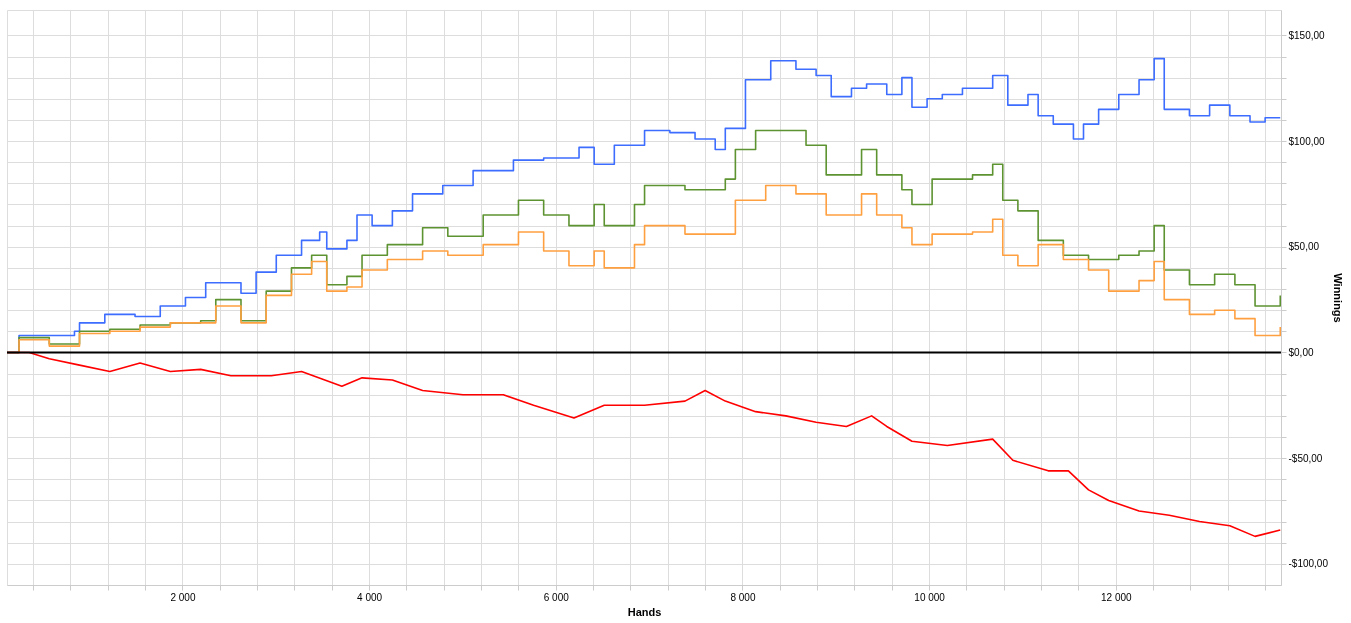 This screenshot has width=1351, height=623. Describe the element at coordinates (1305, 458) in the screenshot. I see `y-tick-label: -$50,00` at that location.